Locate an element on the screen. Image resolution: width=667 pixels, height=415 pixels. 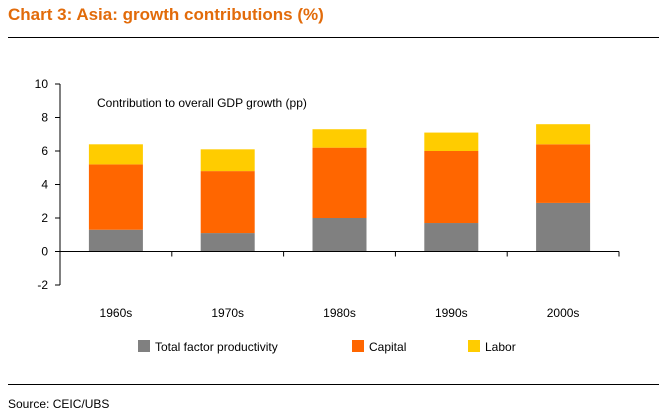
y-tick-label: 4 is located at coordinates (44, 185).